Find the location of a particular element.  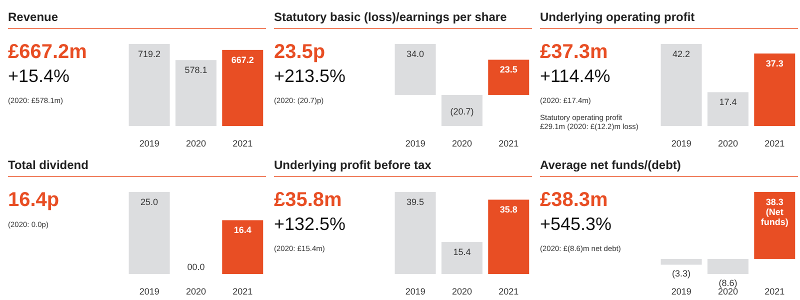

data-label: 25.0 is located at coordinates (149, 202).